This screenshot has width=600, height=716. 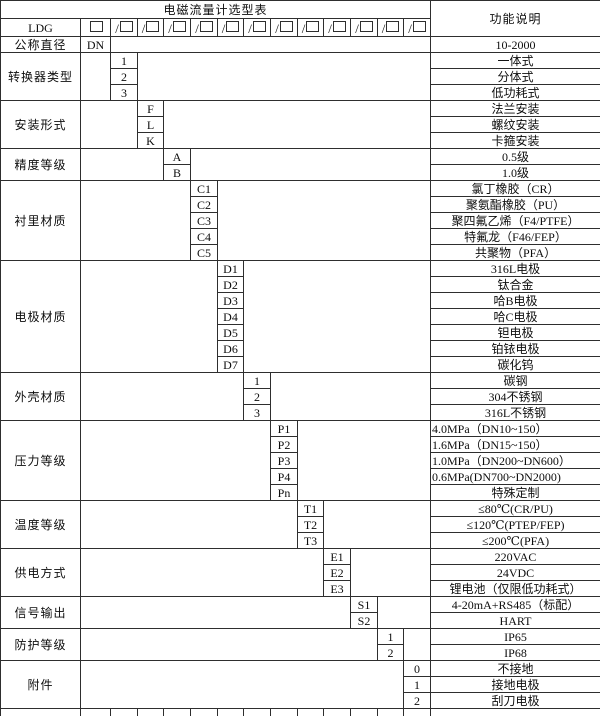 What do you see at coordinates (515, 412) in the screenshot?
I see `function-description-cell: 316L不锈钢` at bounding box center [515, 412].